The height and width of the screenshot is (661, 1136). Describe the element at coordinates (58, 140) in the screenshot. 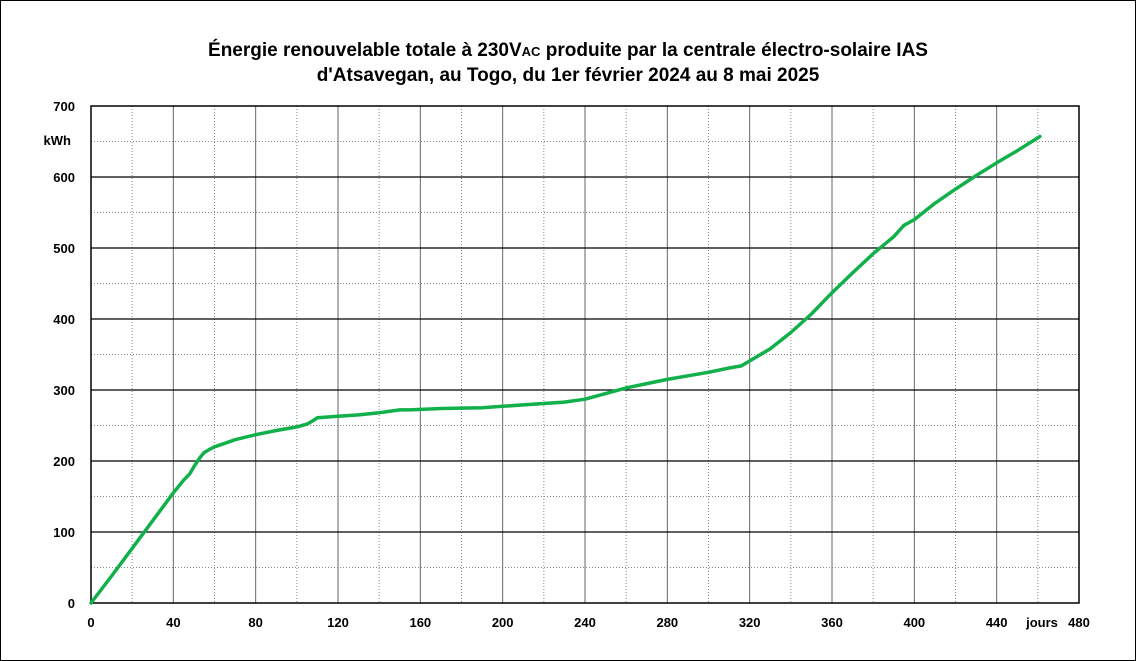

I see `y-axis-label: kWh` at that location.